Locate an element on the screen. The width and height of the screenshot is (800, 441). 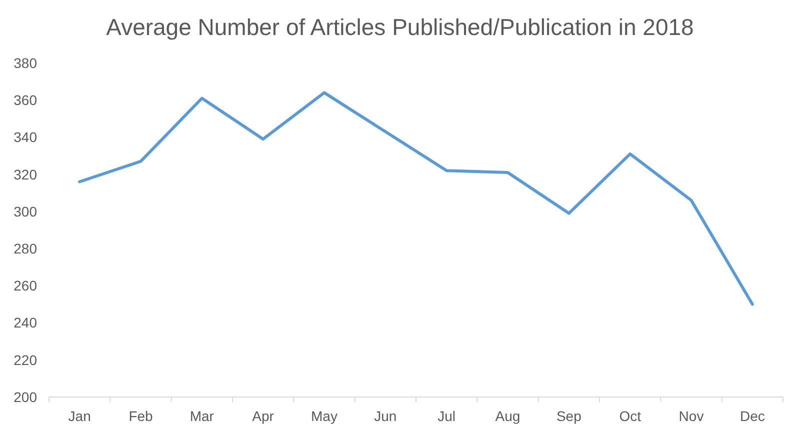
x-tick-label: Nov is located at coordinates (691, 416).